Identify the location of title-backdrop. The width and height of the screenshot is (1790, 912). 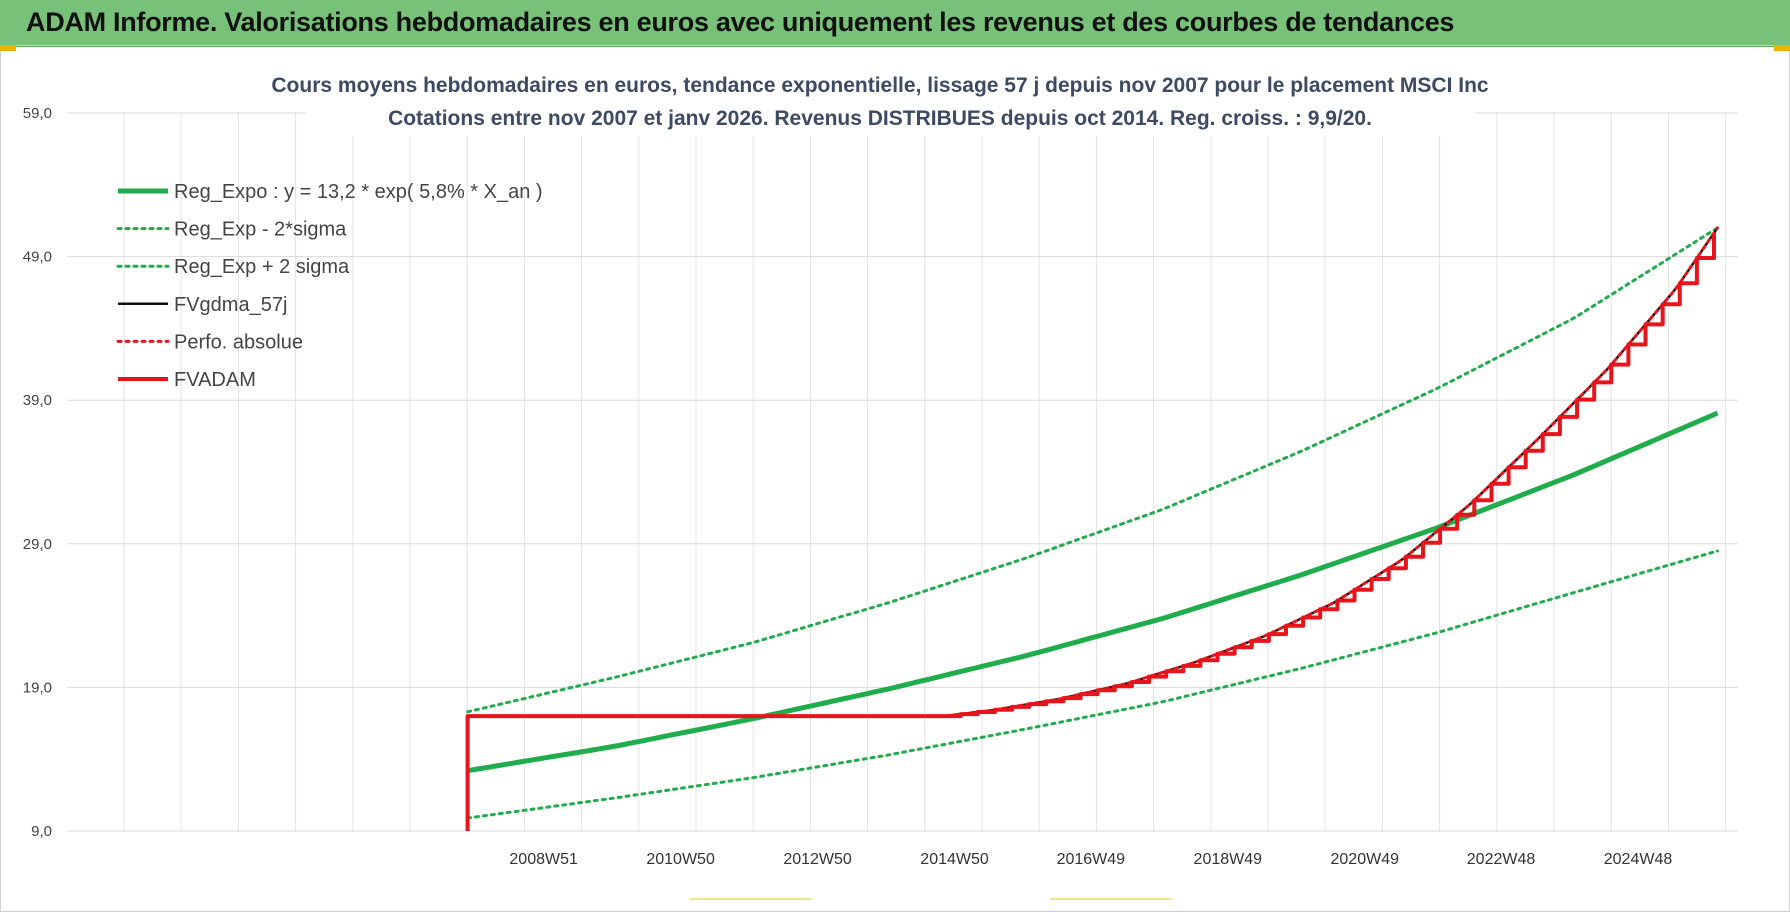
(890, 102).